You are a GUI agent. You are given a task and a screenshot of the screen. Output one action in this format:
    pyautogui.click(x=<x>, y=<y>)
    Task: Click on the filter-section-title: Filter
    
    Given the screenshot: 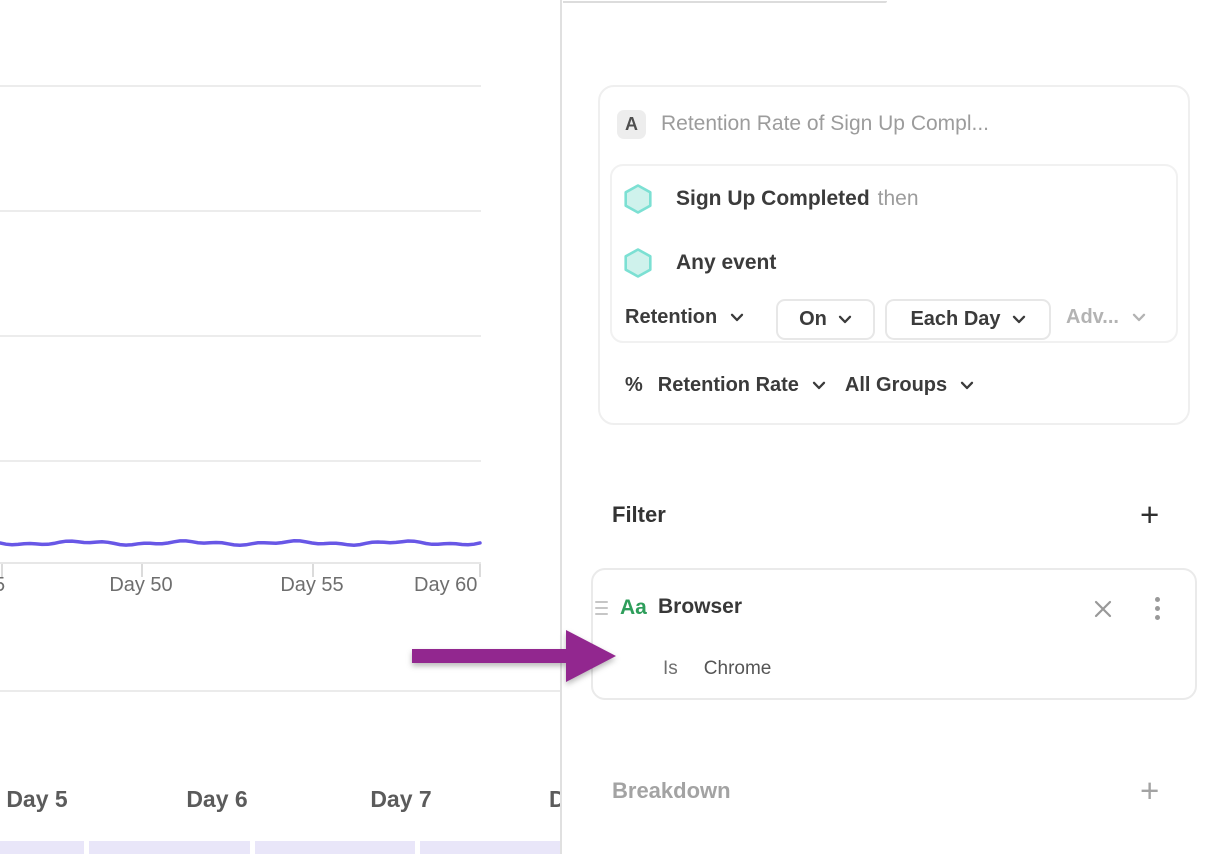 What is the action you would take?
    pyautogui.click(x=639, y=514)
    